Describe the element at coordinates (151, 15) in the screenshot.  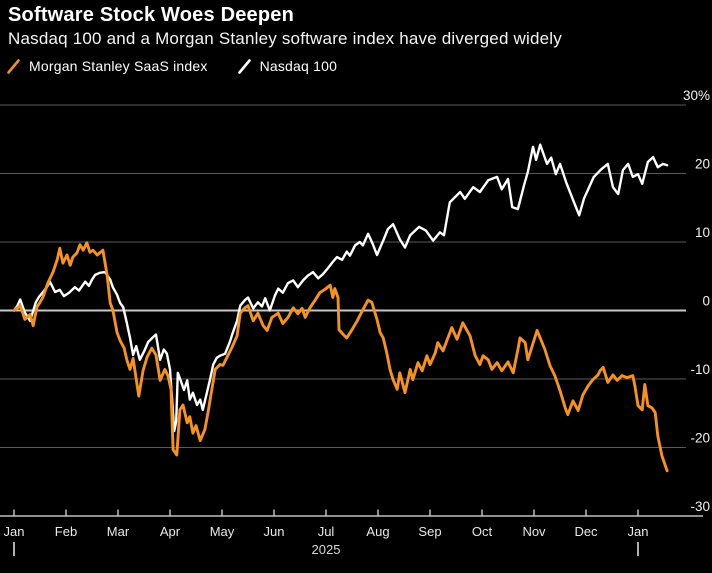
I see `chart-title: Software Stock Woes Deepen` at that location.